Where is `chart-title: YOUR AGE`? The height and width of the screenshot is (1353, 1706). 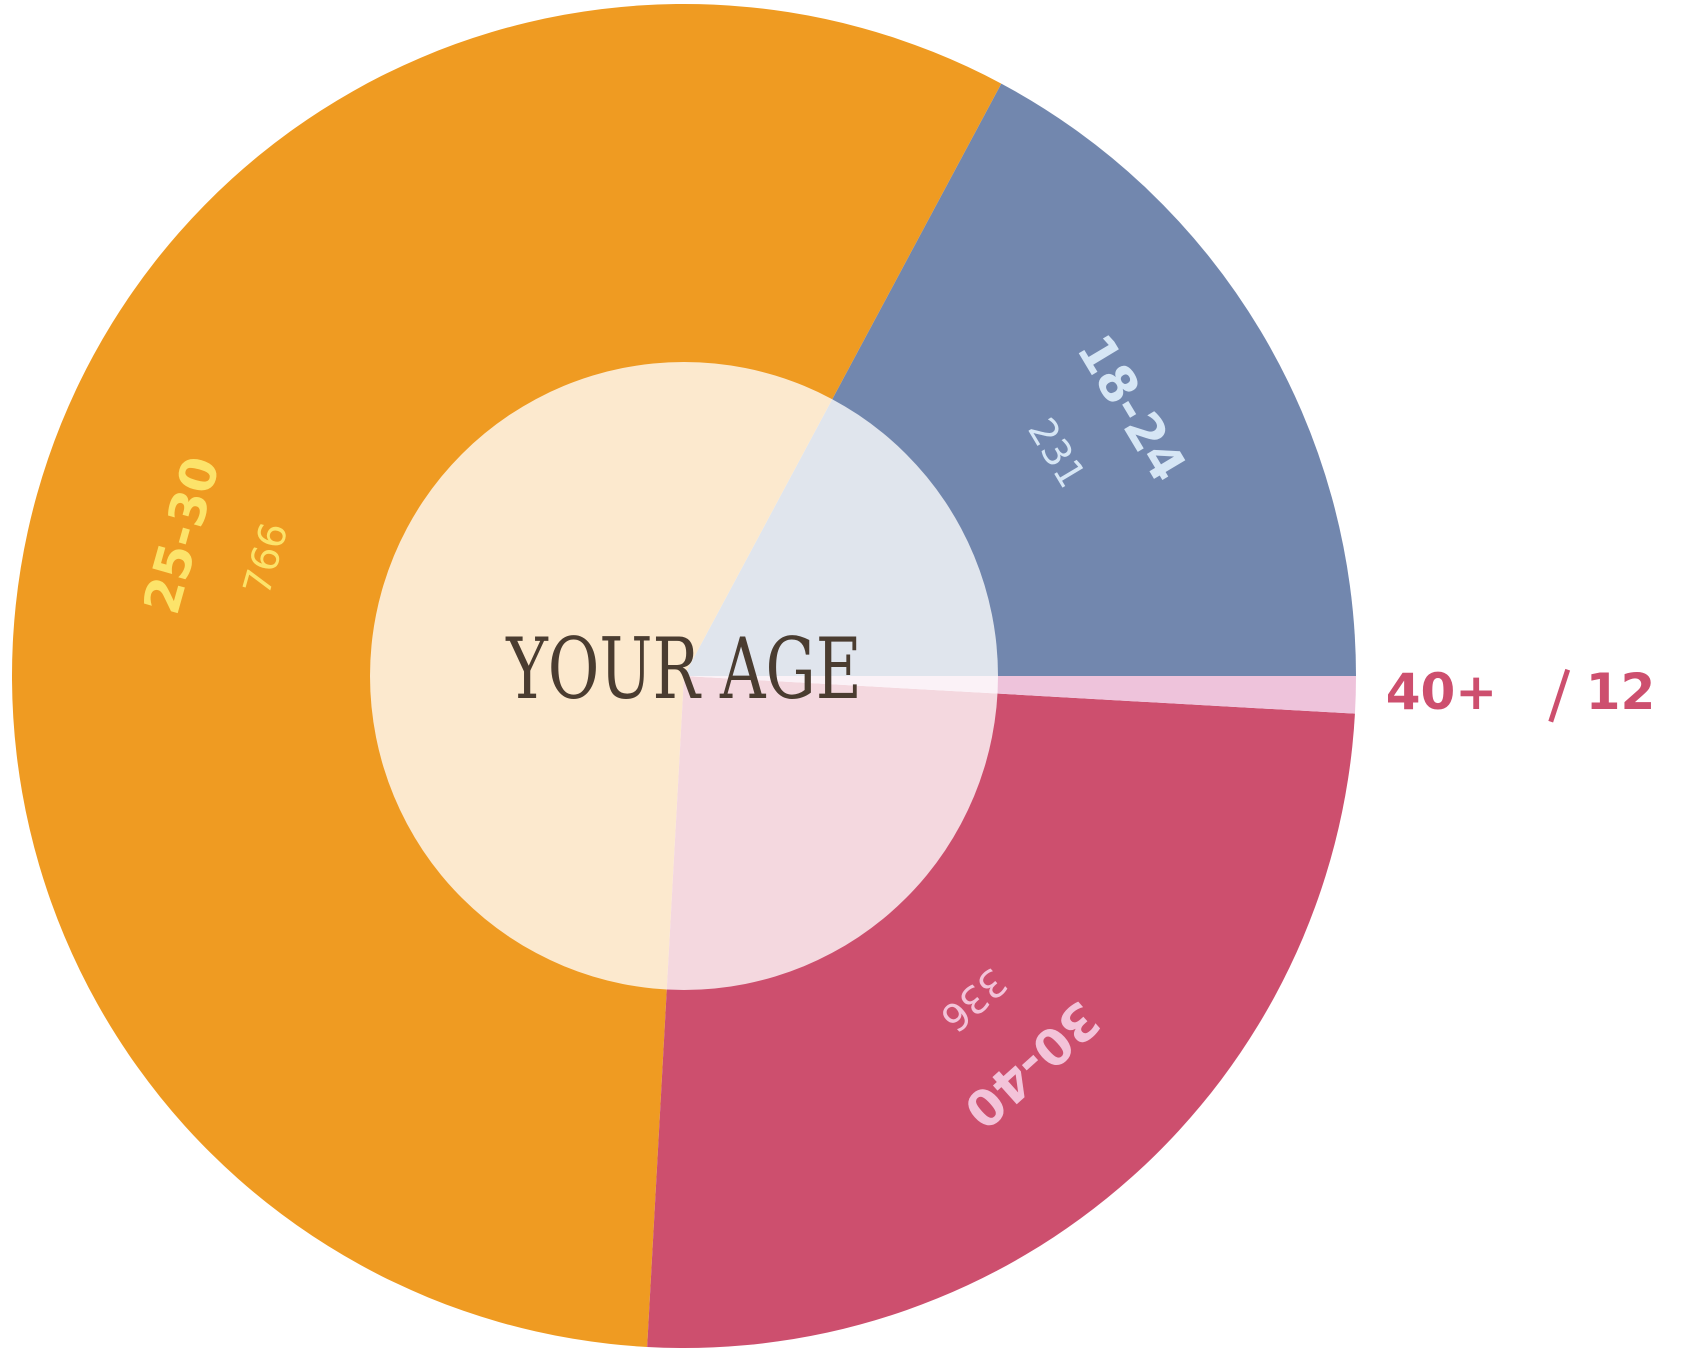
chart-title: YOUR AGE is located at coordinates (683, 669).